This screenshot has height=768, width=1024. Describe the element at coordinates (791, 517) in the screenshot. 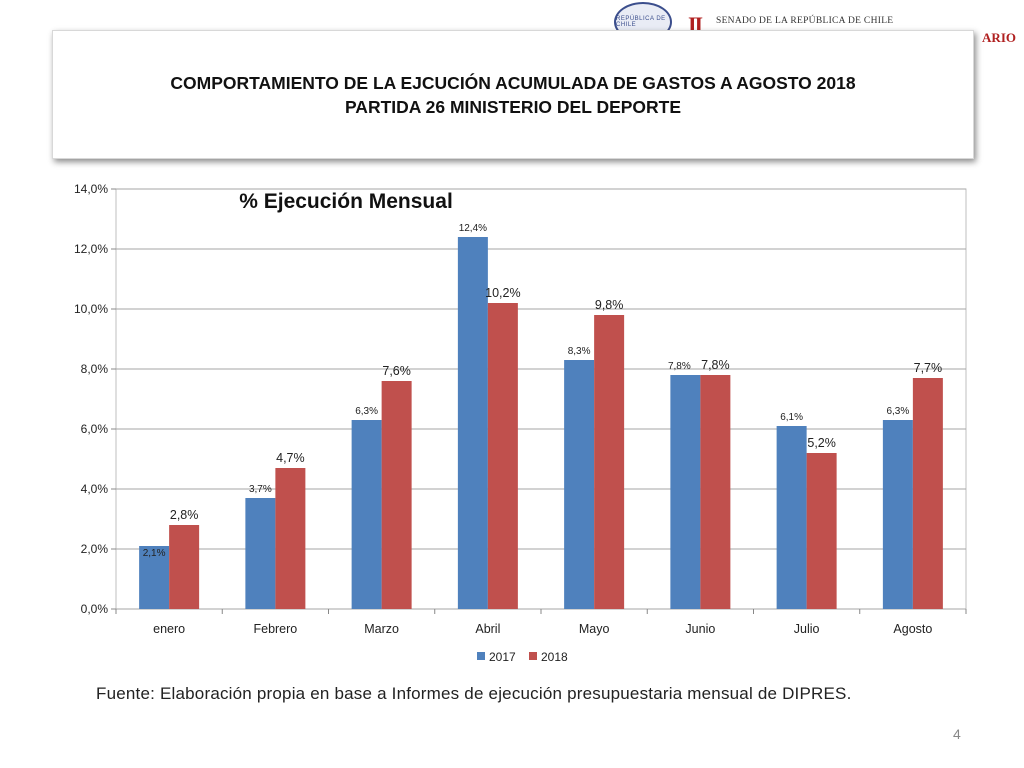

I see `bar-2017-Julio` at that location.